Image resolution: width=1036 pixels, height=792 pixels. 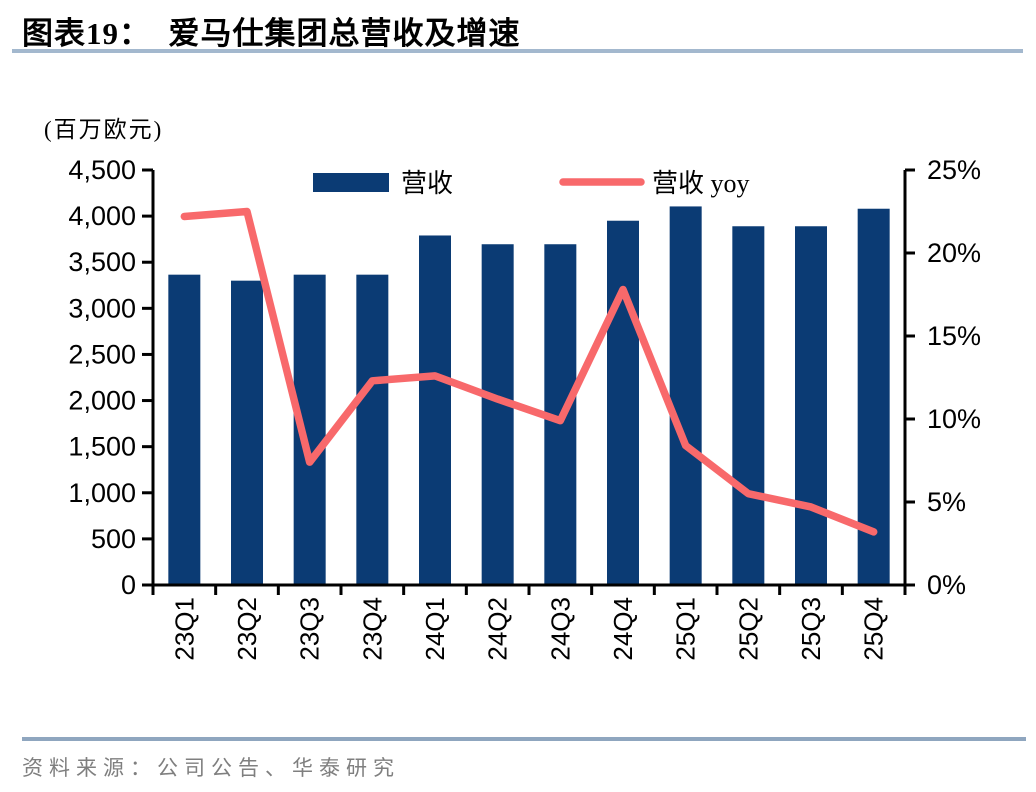 I want to click on left-axis-tick-label: 2,500, so click(x=102, y=354).